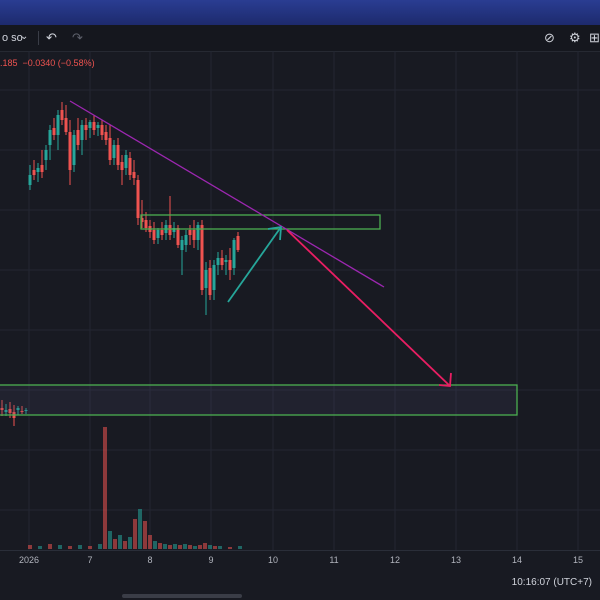 This screenshot has height=600, width=600. I want to click on resistance-zone, so click(260, 222).